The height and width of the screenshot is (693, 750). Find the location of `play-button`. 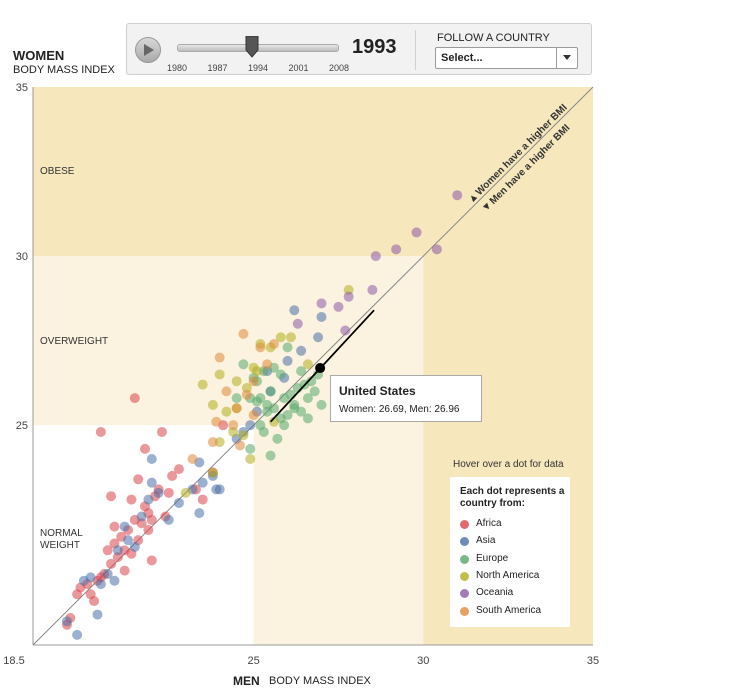

play-button is located at coordinates (148, 50).